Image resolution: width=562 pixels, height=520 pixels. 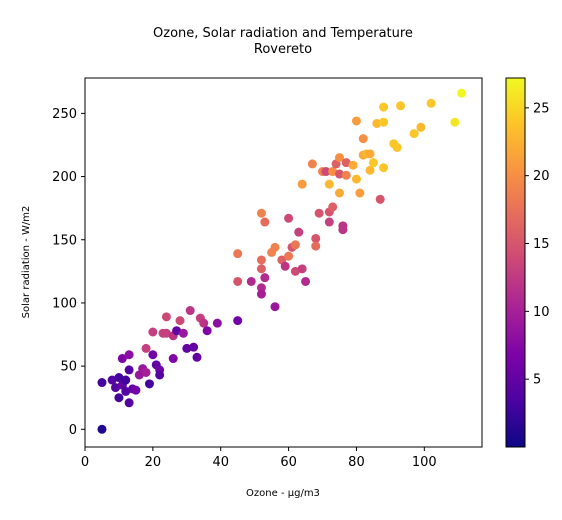 What do you see at coordinates (64, 114) in the screenshot?
I see `y-tick-label: 250` at bounding box center [64, 114].